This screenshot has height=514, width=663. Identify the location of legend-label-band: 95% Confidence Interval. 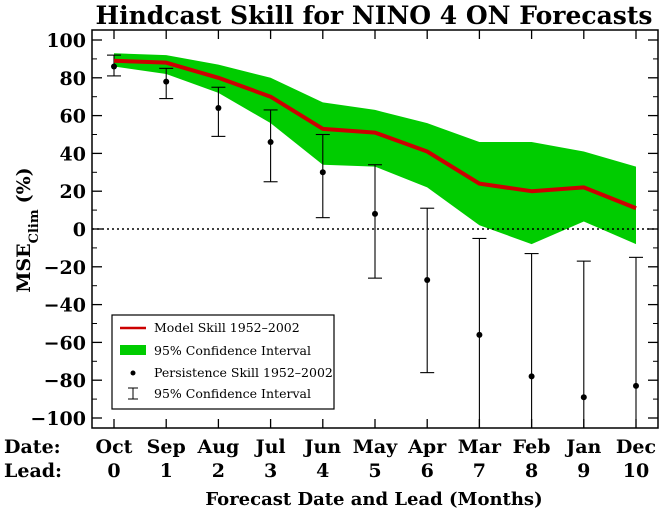
(232, 350).